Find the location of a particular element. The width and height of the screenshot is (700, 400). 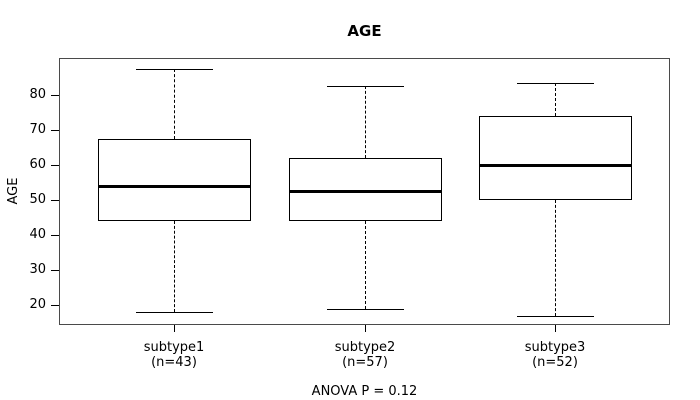

y-tick-label: 70 is located at coordinates (37, 130).